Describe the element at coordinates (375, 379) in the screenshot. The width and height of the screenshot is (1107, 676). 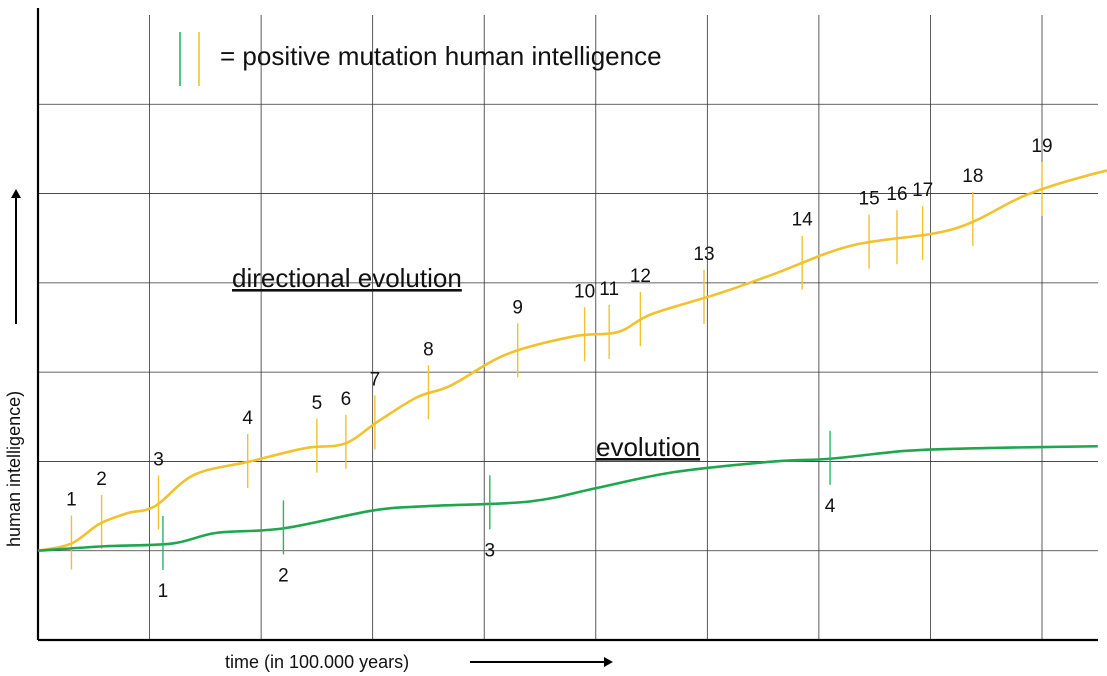
I see `mutation-label: 7` at that location.